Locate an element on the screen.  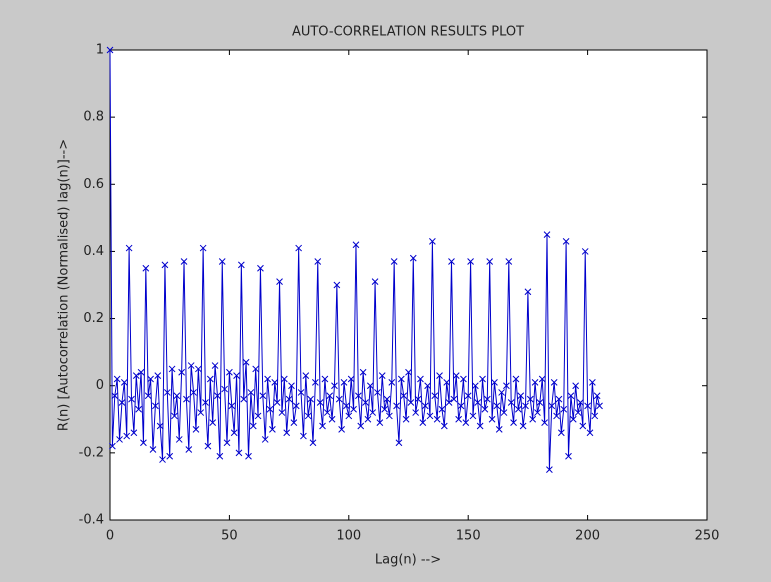
y-tick-label: 1 is located at coordinates (100, 50).